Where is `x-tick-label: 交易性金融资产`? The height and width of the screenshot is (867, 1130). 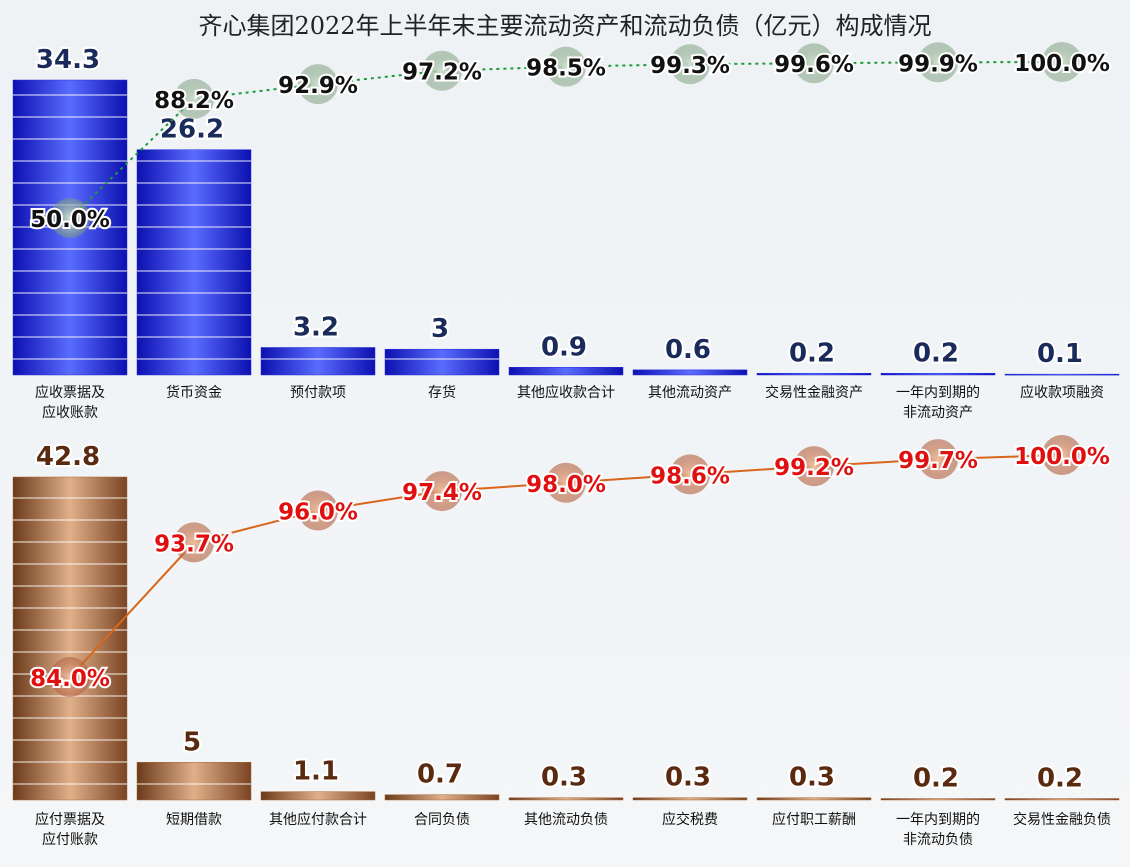 x-tick-label: 交易性金融资产 is located at coordinates (814, 393).